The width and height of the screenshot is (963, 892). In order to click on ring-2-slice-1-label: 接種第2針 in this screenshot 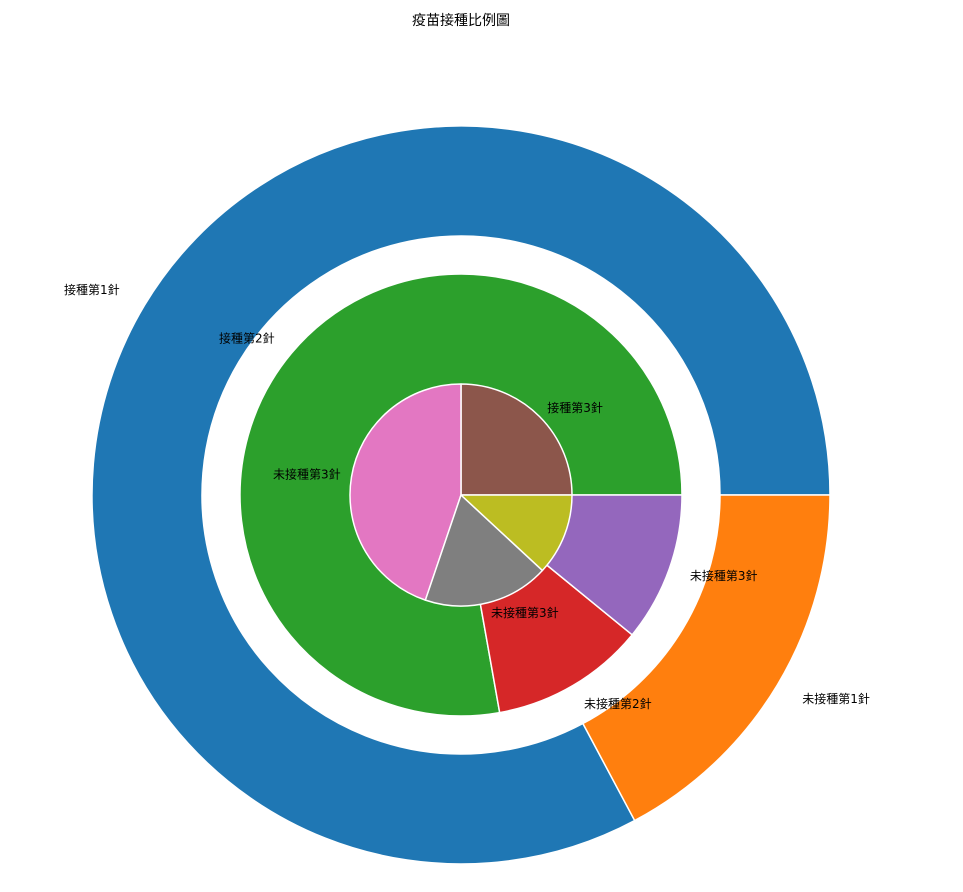, I will do `click(247, 337)`.